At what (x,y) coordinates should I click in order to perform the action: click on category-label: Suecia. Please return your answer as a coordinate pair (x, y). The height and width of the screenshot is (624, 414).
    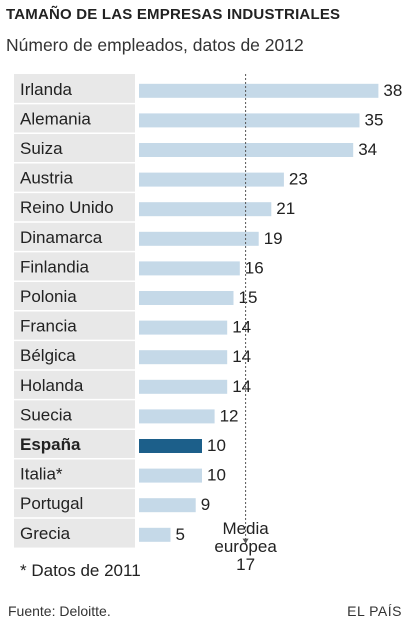
    Looking at the image, I should click on (46, 414).